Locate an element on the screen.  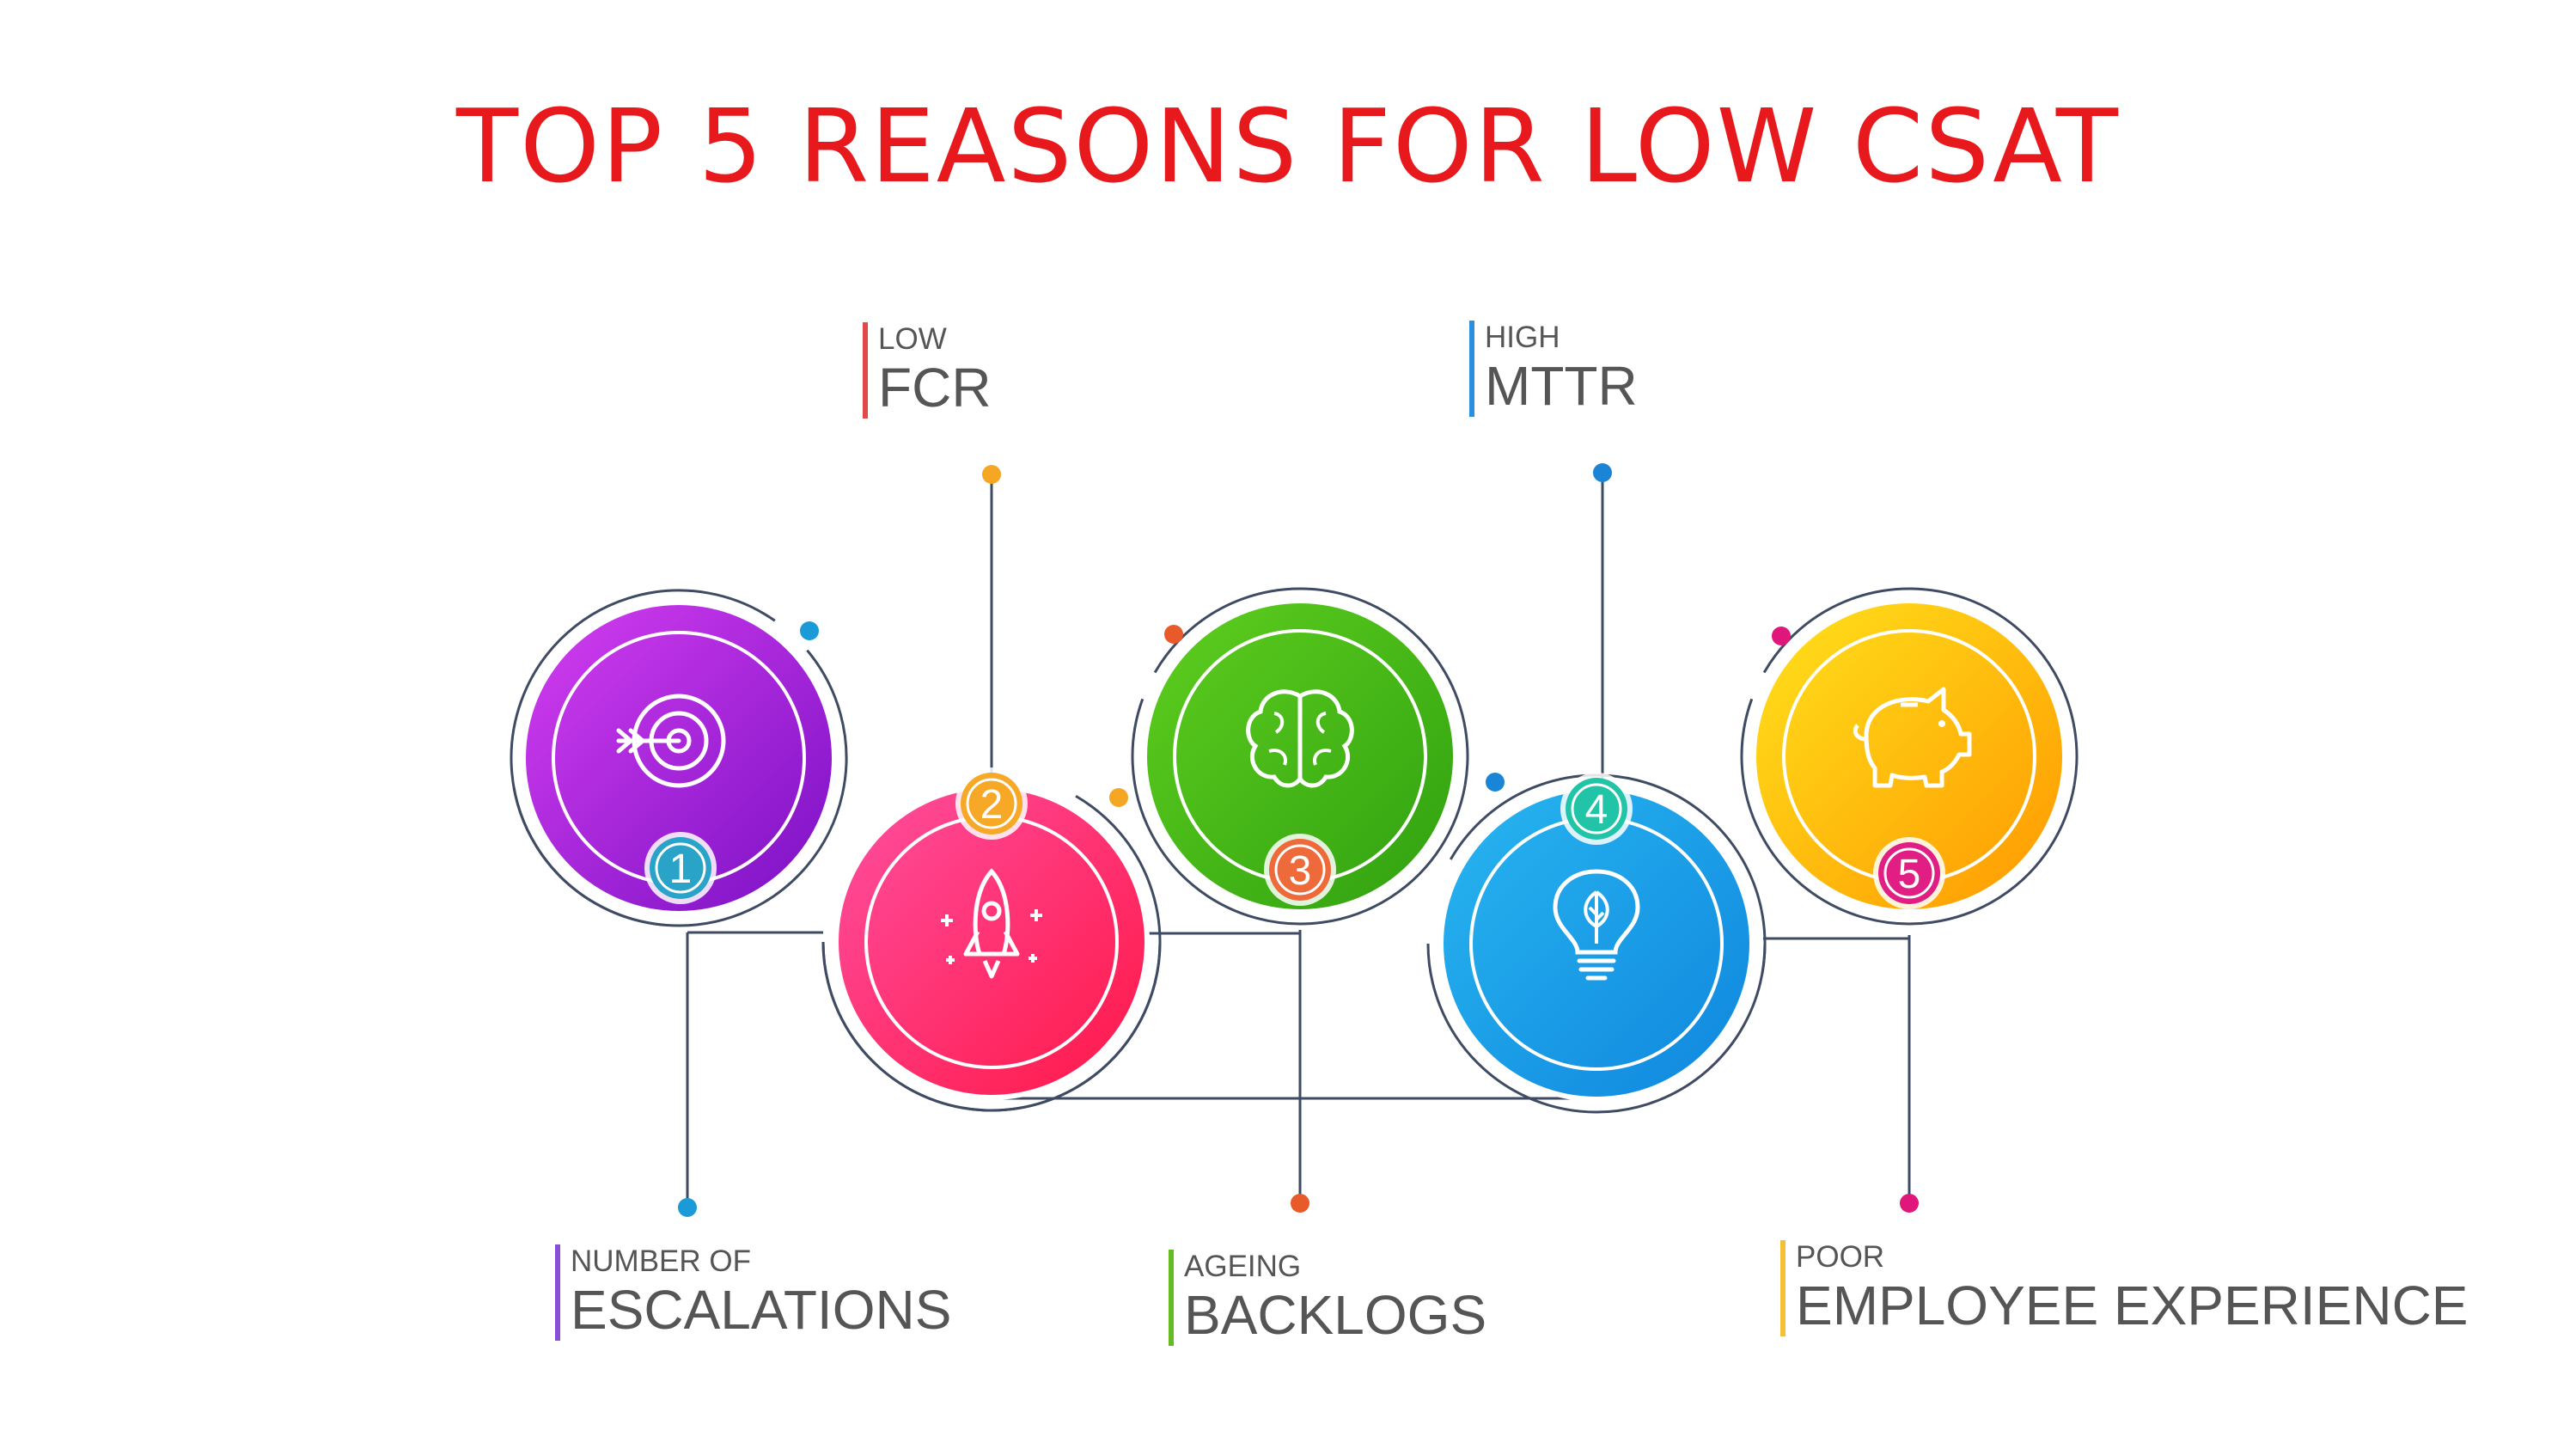
label-big-text: ESCALATIONS is located at coordinates (761, 1310).